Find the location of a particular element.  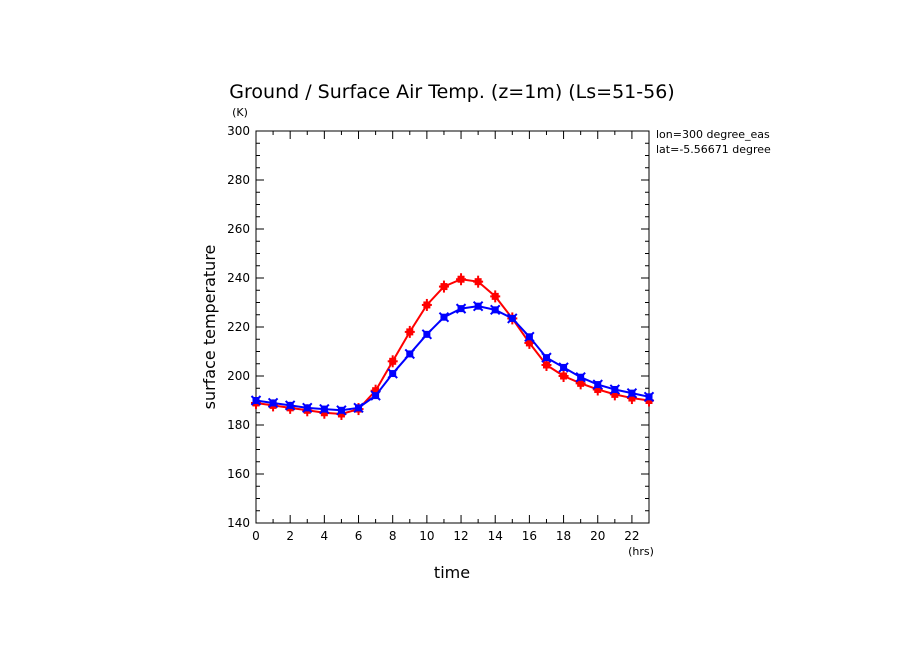

annotation-lat: lat=-5.56671 degree is located at coordinates (713, 149).